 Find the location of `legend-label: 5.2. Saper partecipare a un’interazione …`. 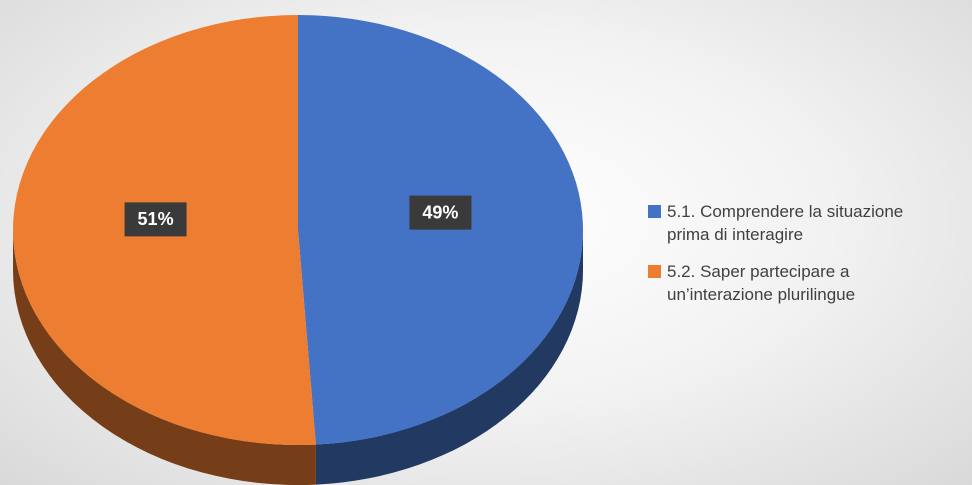

legend-label: 5.2. Saper partecipare a un’interazione … is located at coordinates (761, 283).